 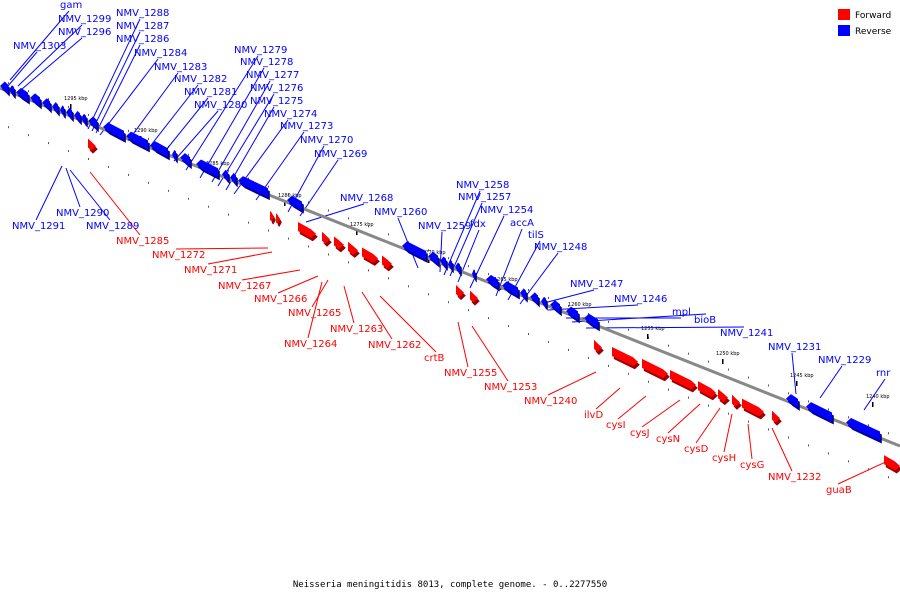 I want to click on gene-label-nmv-1288: NMV_1288, so click(x=142, y=13).